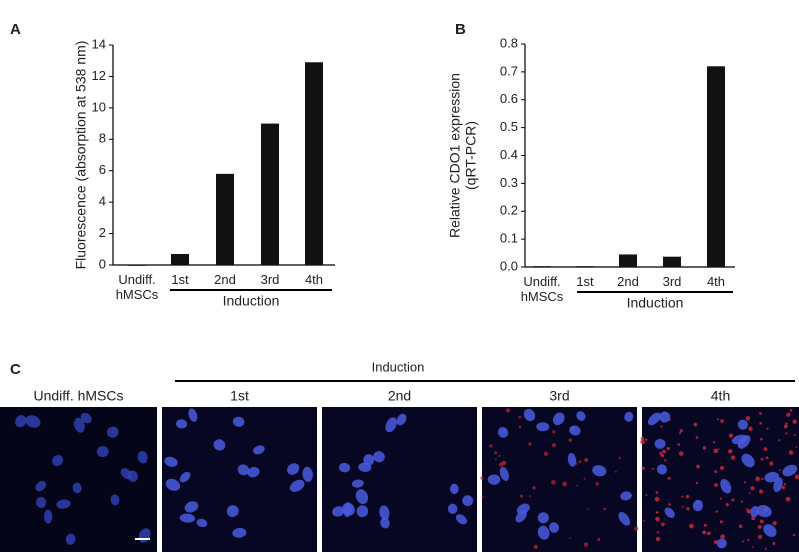  Describe the element at coordinates (509, 42) in the screenshot. I see `y-tick-label: 0.8` at that location.